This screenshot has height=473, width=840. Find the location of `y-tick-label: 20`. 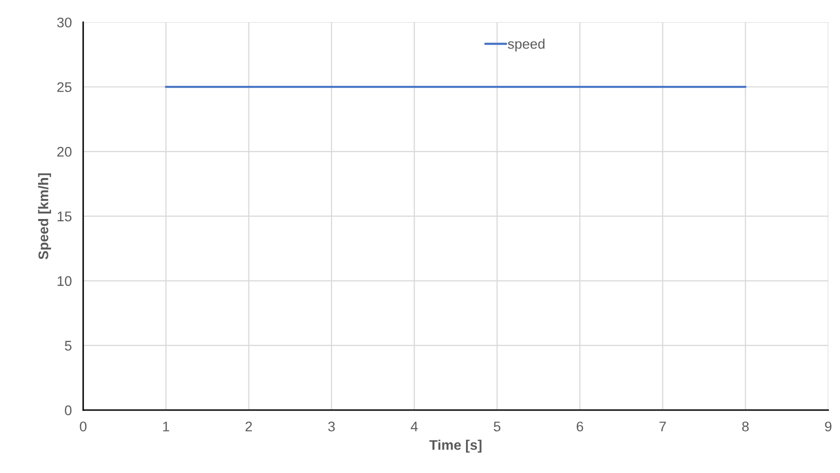

y-tick-label: 20 is located at coordinates (64, 151).